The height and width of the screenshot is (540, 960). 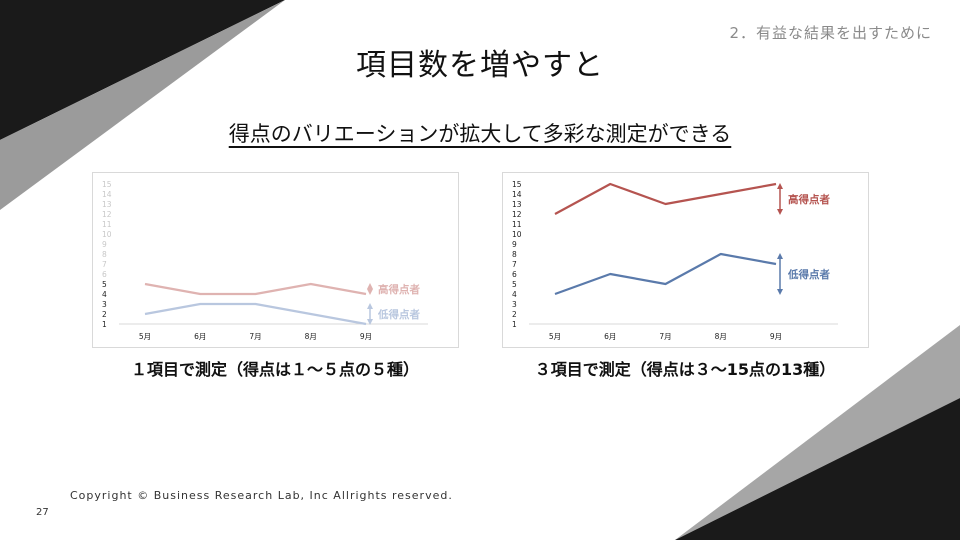 I want to click on chart-three-items: 1 2 3 4 5 6 7 8 9 10 11 12 13 14 15 5月 6月 7月 8月 9月 高得点者 低得点者, so click(x=685, y=260).